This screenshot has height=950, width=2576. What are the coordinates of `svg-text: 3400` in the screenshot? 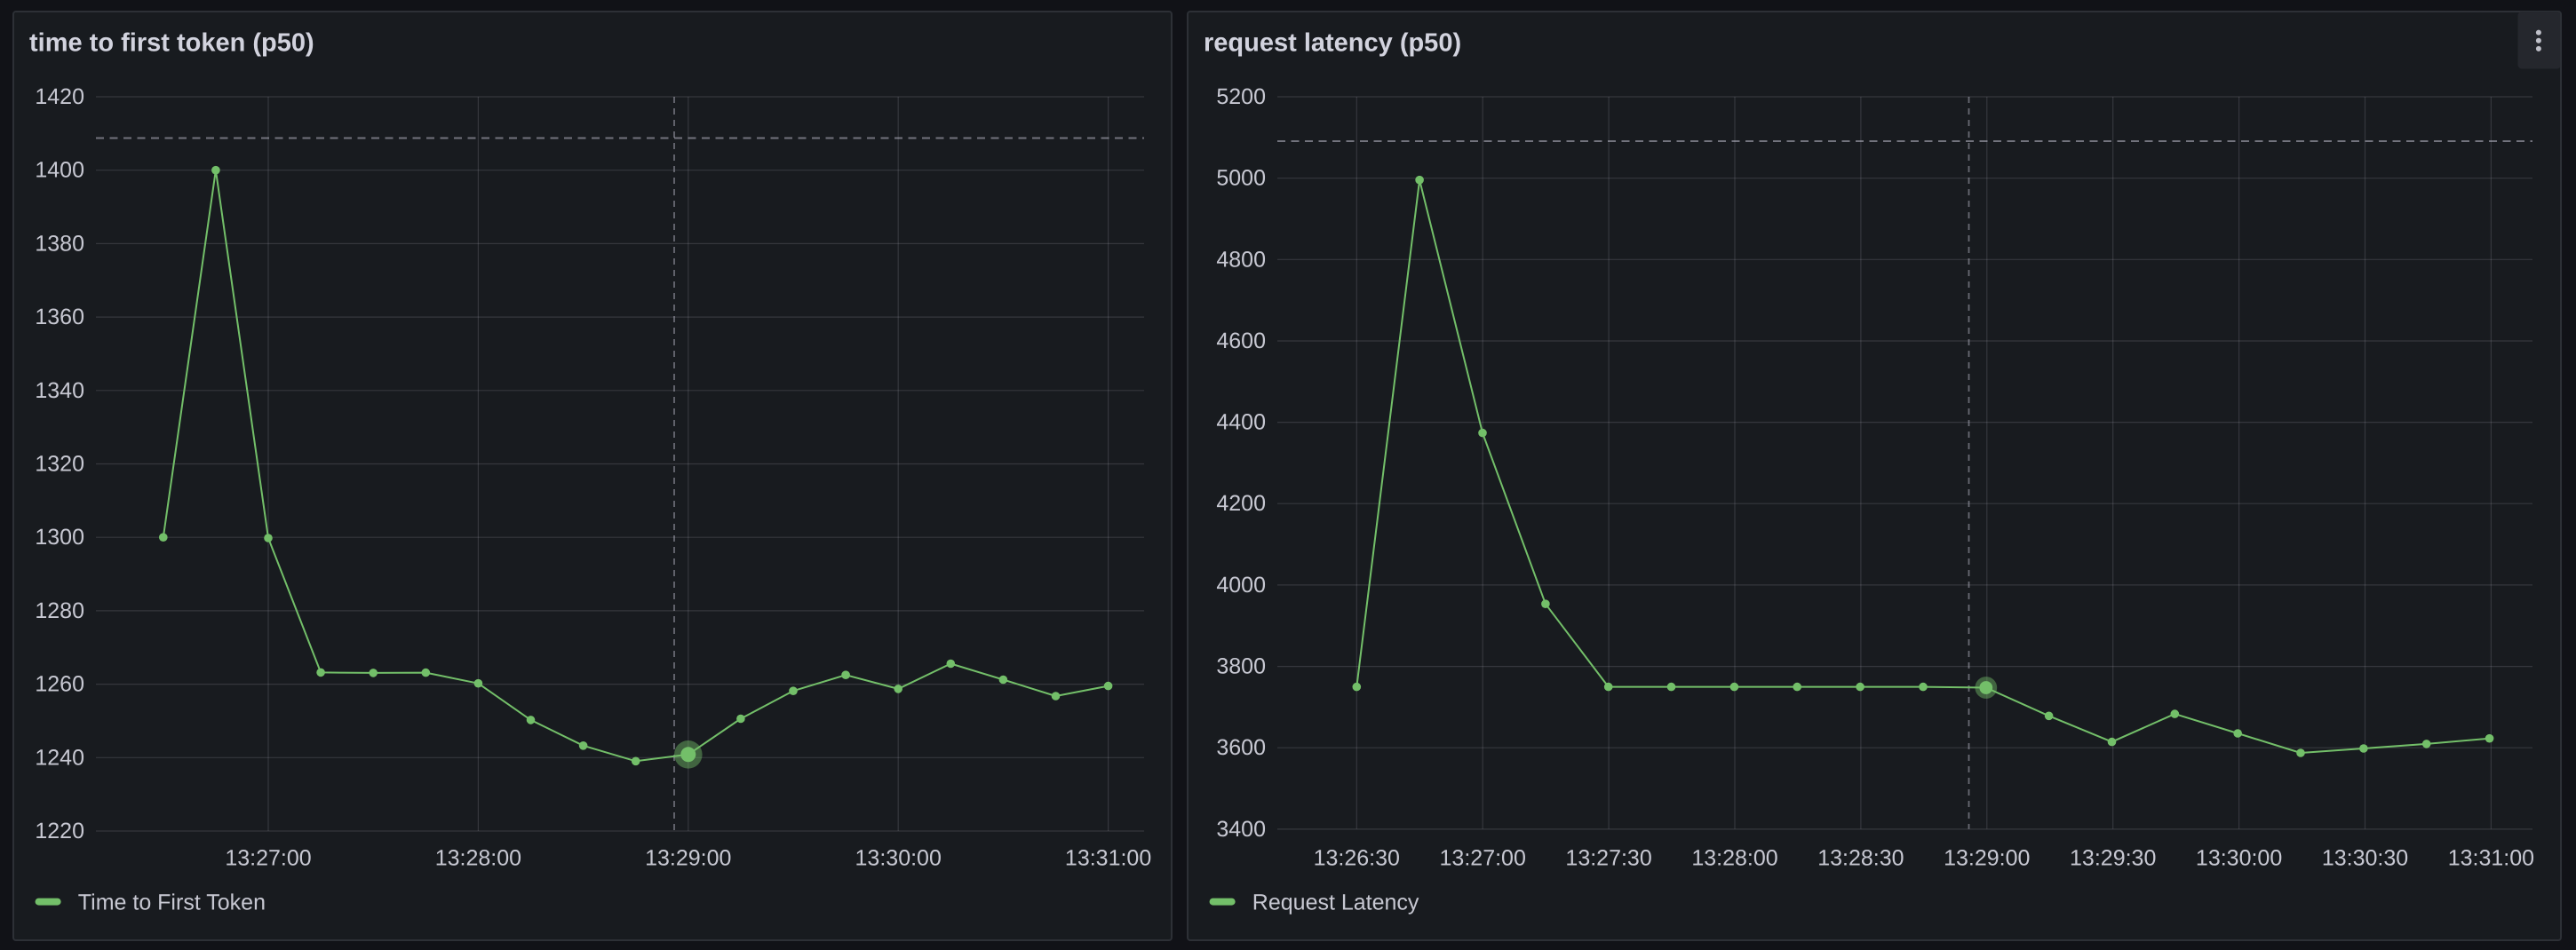 It's located at (1241, 829).